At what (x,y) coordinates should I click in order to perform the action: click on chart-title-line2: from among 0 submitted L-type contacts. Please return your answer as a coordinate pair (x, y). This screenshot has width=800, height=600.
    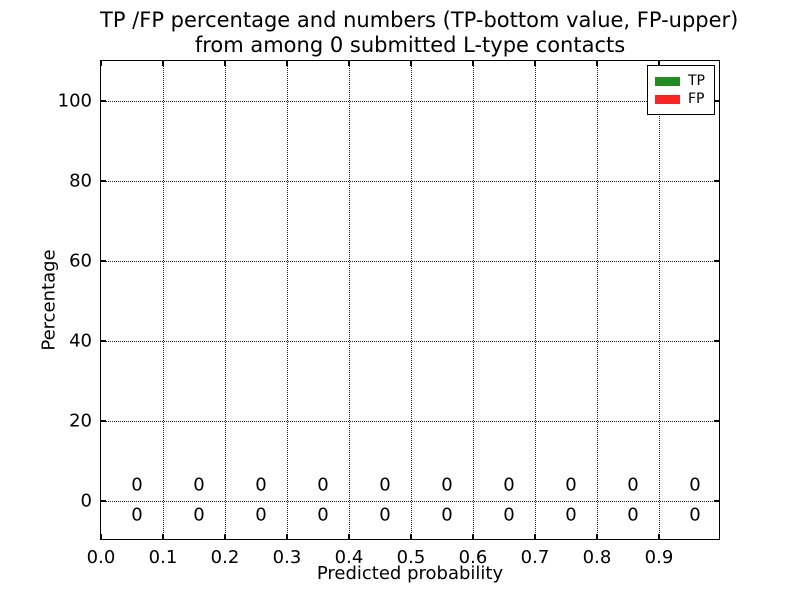
    Looking at the image, I should click on (410, 45).